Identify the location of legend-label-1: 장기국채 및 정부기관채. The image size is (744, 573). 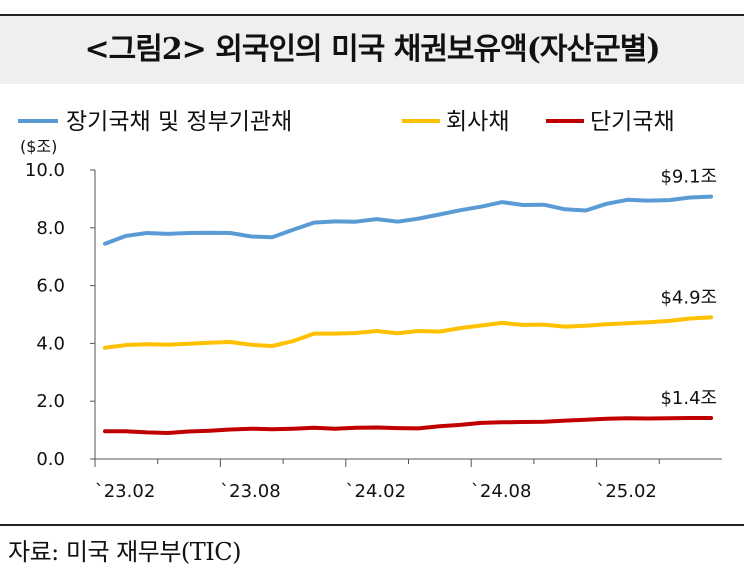
(179, 122).